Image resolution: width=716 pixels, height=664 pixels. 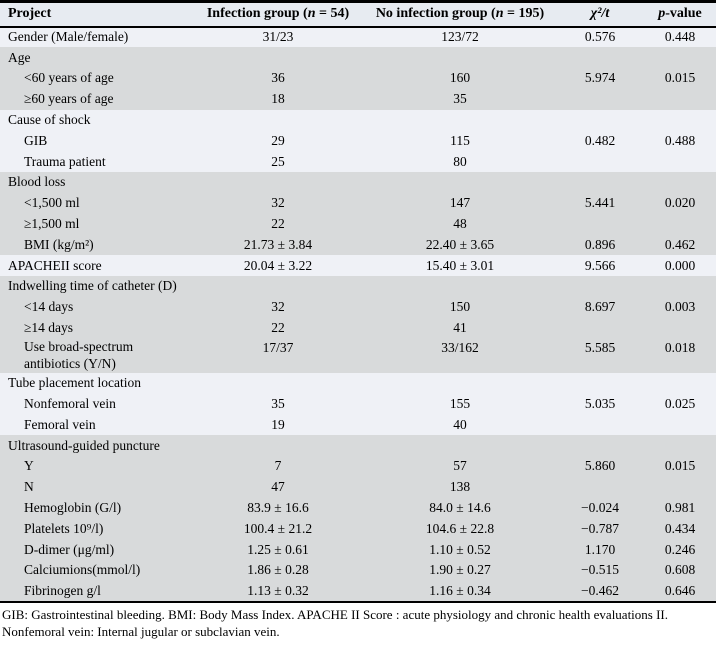 What do you see at coordinates (600, 528) in the screenshot?
I see `cell-chi-square-t: −0.787` at bounding box center [600, 528].